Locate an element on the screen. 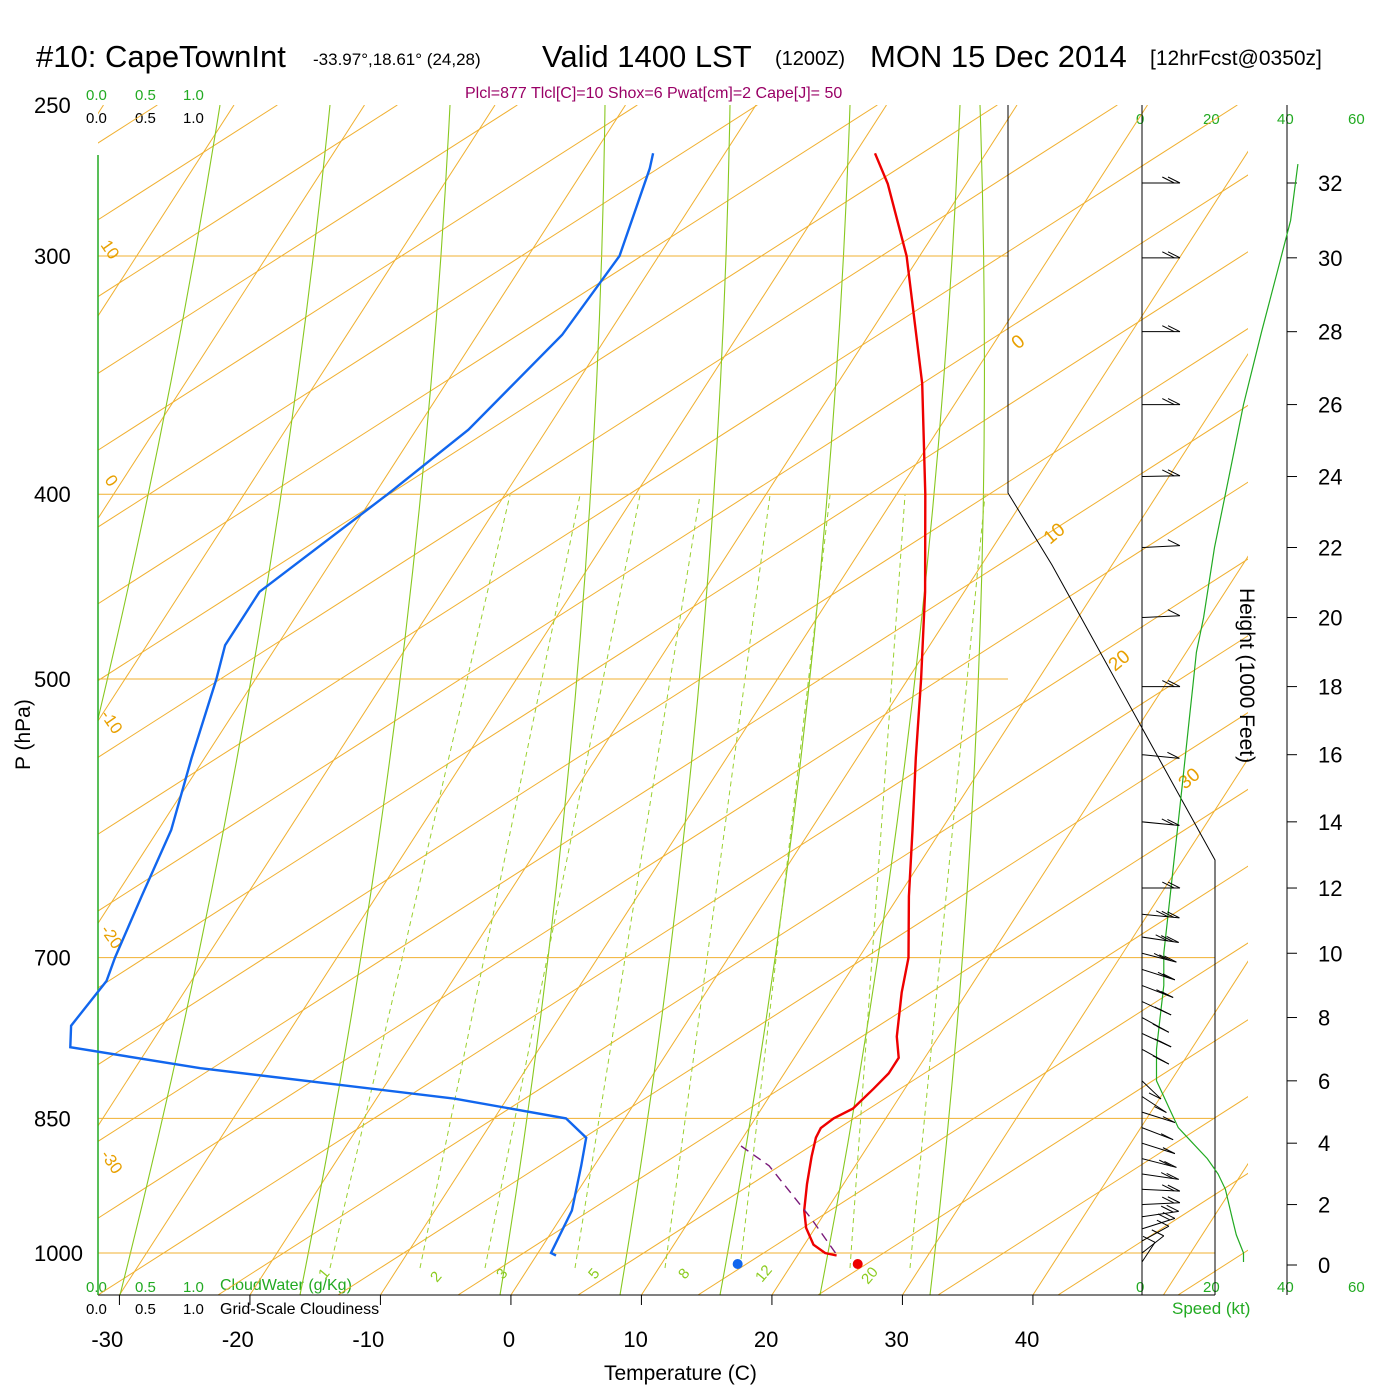  mixing-ratio-label: 12 is located at coordinates (764, 1274).